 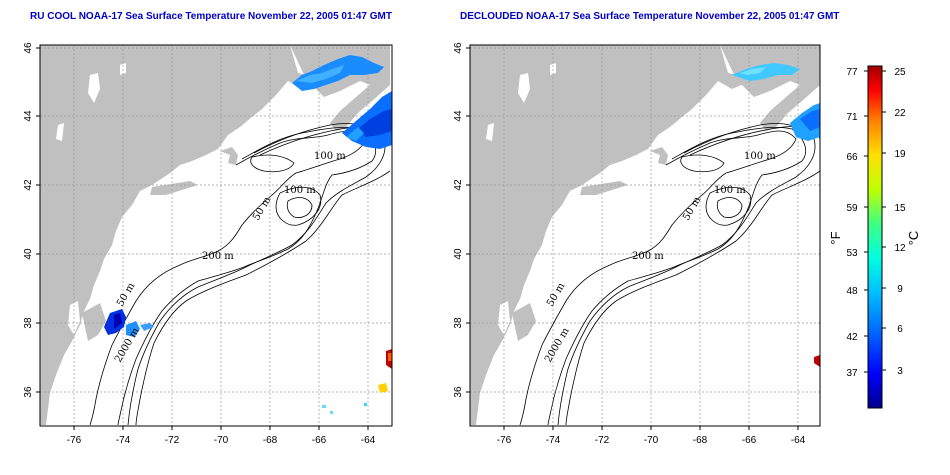 What do you see at coordinates (300, 190) in the screenshot?
I see `left-contour-label-100m-bank: 100 m` at bounding box center [300, 190].